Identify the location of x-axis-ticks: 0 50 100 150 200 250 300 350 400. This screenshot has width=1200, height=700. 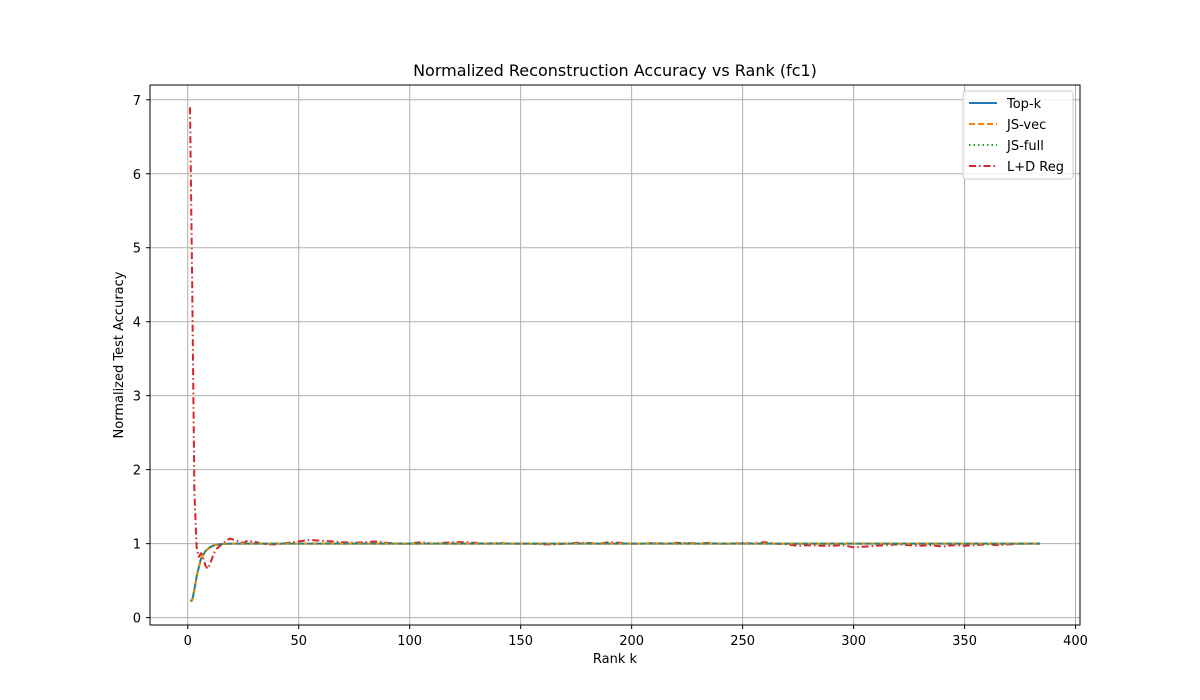
(636, 637).